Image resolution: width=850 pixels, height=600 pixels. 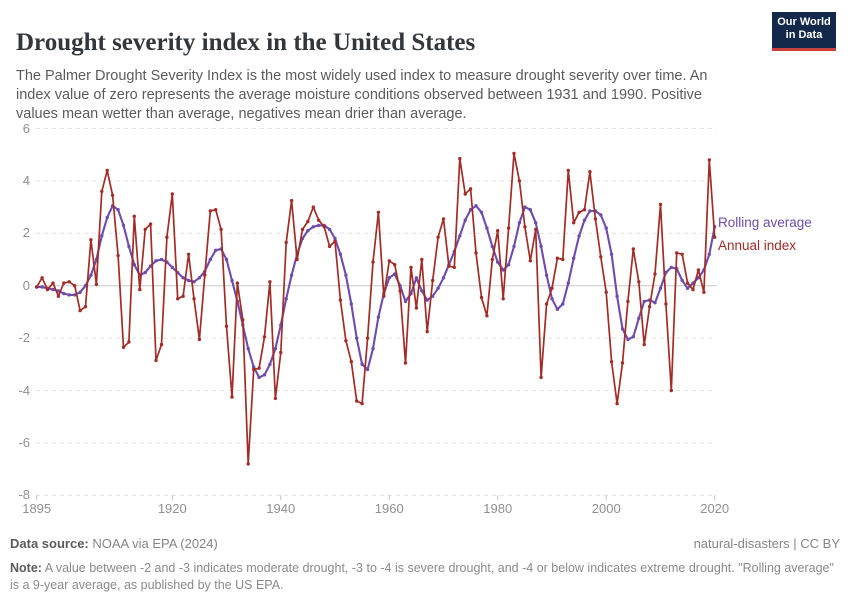 I want to click on owid-logo-line1: Our World, so click(x=804, y=22).